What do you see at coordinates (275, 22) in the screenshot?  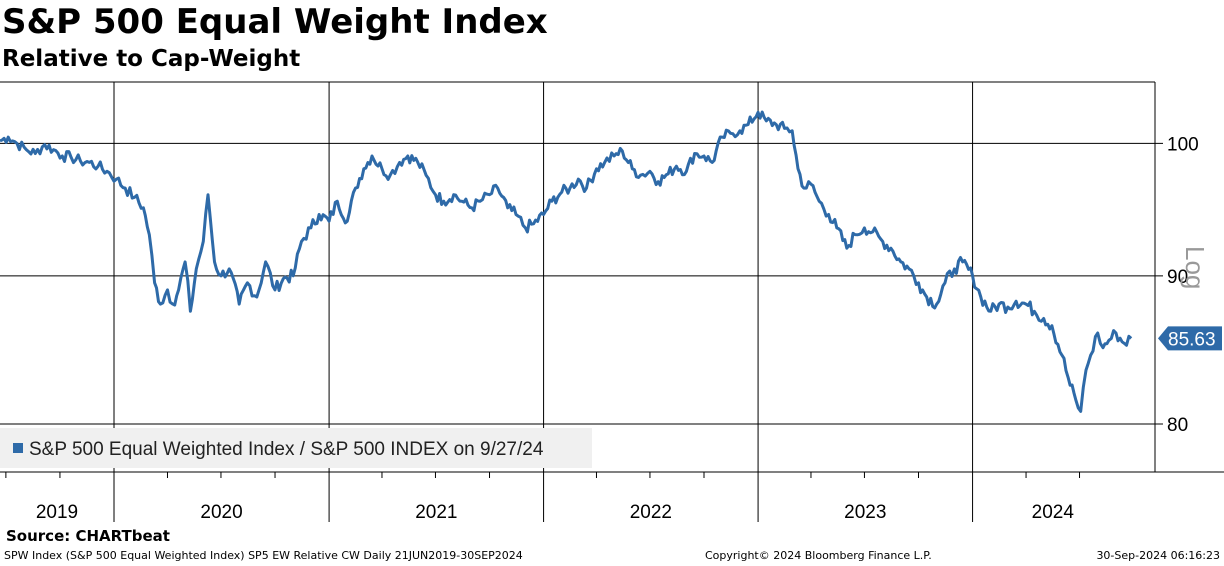 I see `chart-title: S&P 500 Equal Weight Index` at bounding box center [275, 22].